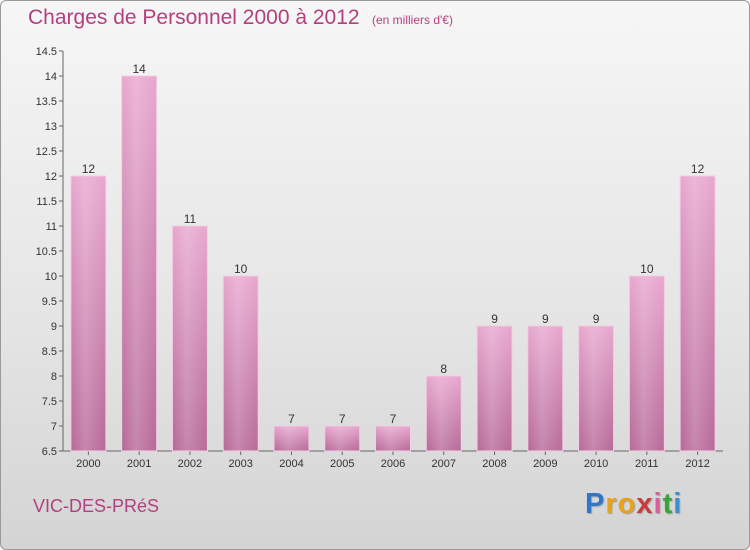 This screenshot has height=550, width=750. What do you see at coordinates (46, 52) in the screenshot?
I see `y-tick-label: 14.5` at bounding box center [46, 52].